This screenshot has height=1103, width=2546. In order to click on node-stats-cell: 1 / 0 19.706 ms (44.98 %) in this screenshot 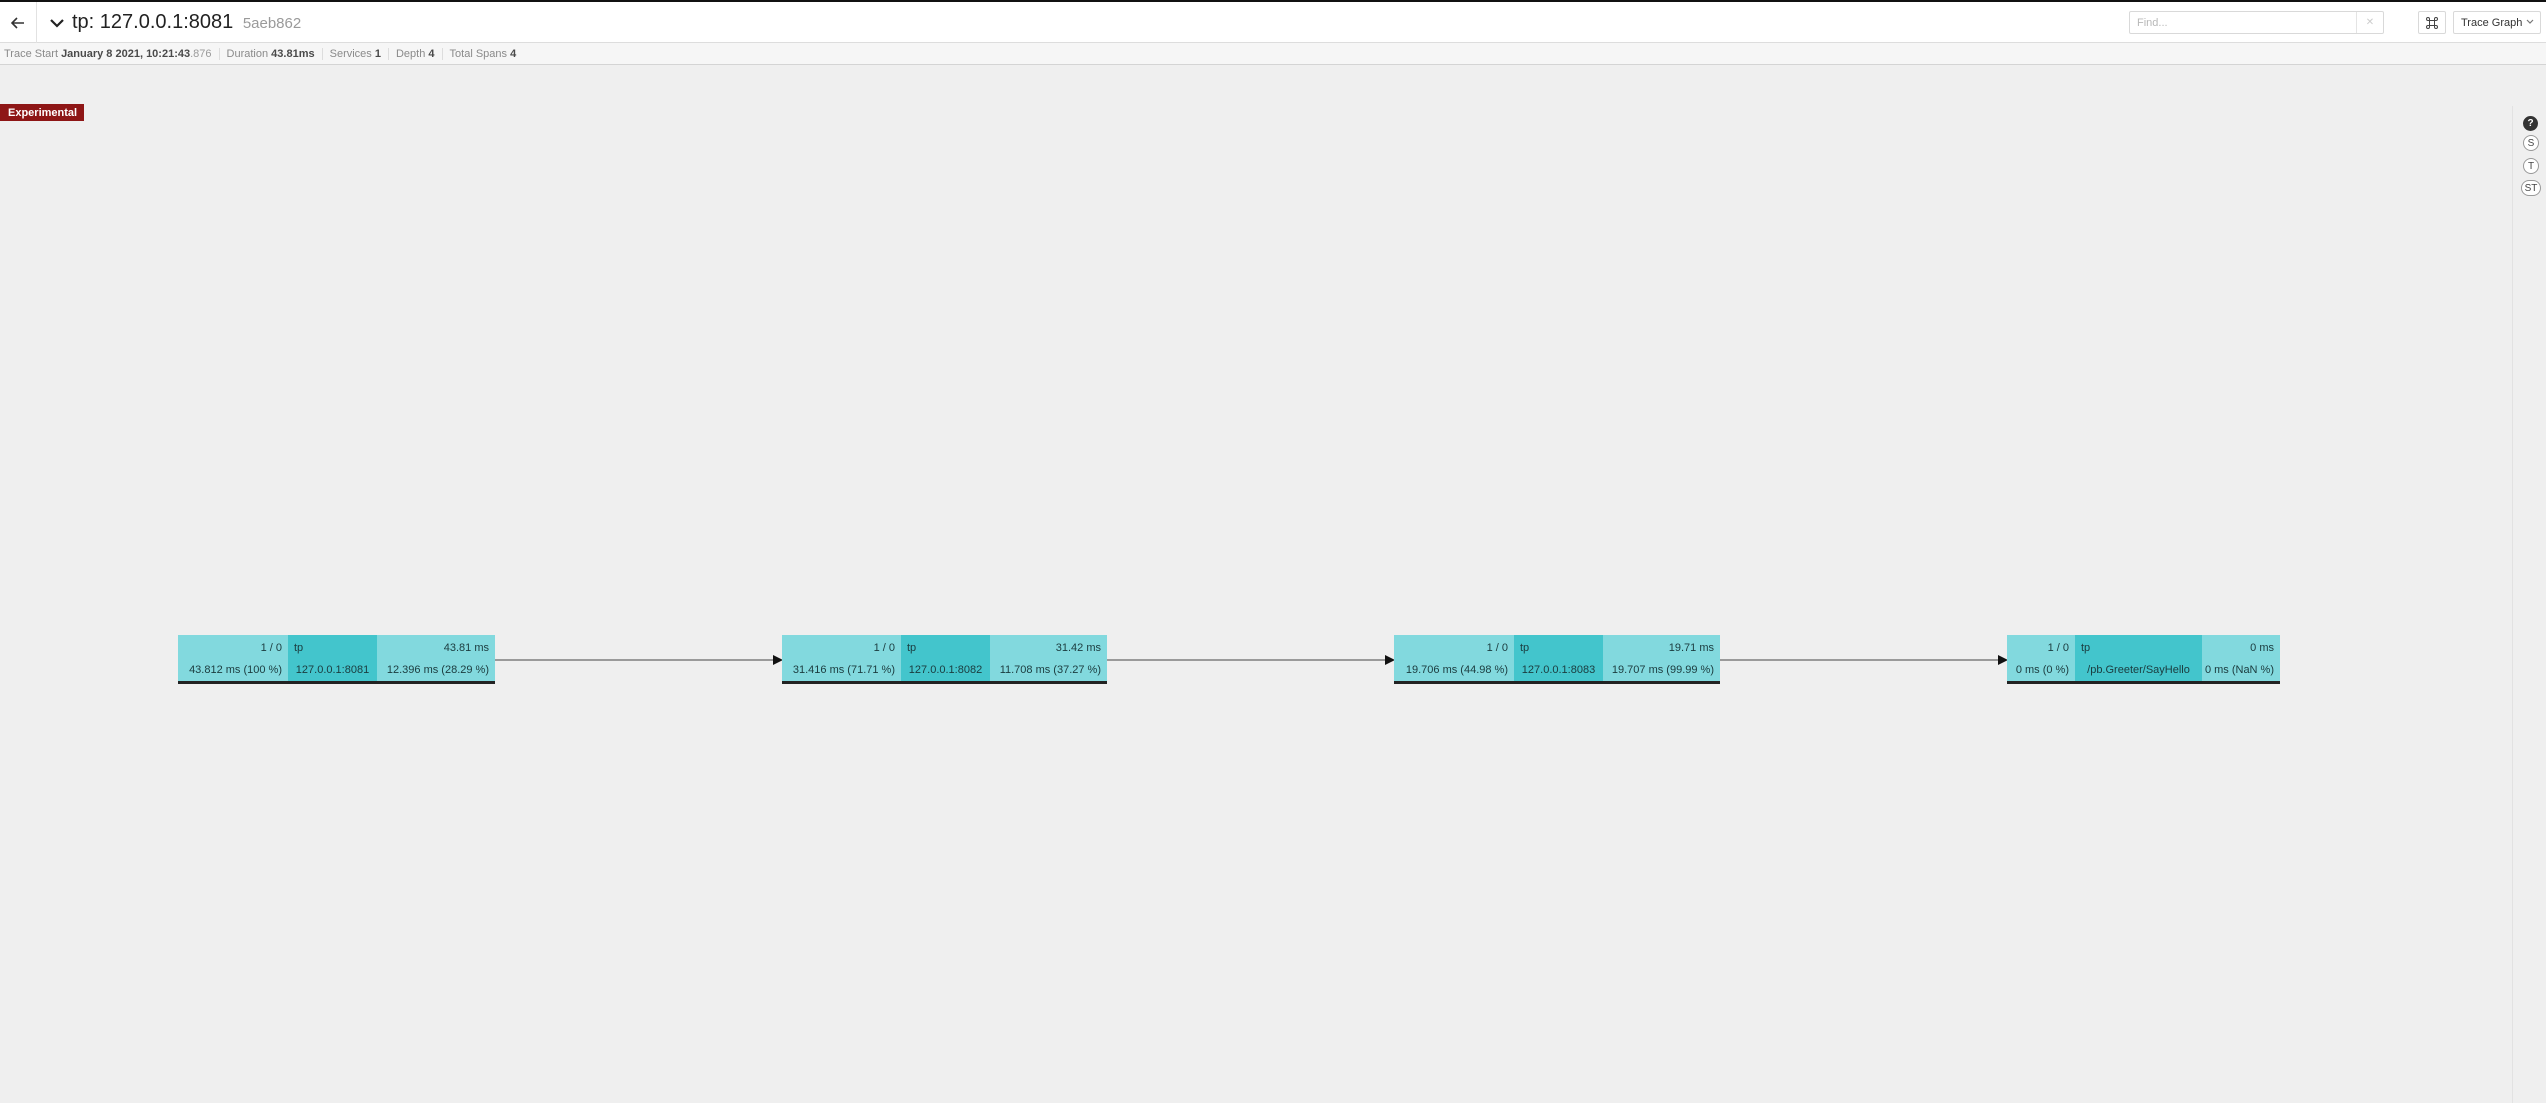, I will do `click(1454, 658)`.